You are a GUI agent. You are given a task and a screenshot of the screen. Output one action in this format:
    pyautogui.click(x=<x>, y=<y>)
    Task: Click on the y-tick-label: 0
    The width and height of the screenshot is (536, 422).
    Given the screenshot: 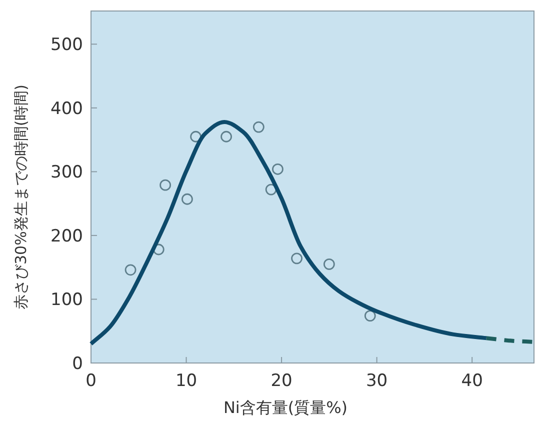 What is the action you would take?
    pyautogui.click(x=77, y=364)
    